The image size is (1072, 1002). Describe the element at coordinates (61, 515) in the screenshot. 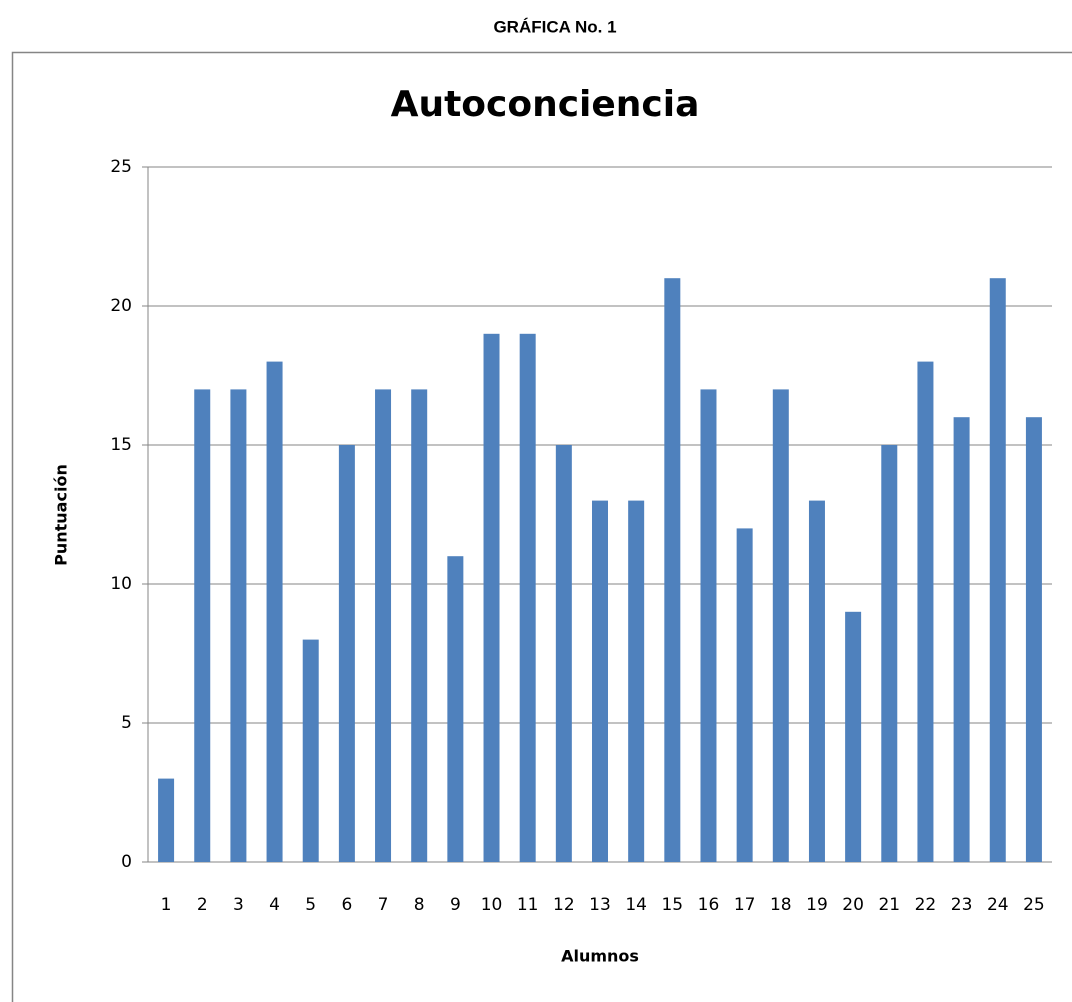

I see `y-axis-label: Puntuación` at that location.